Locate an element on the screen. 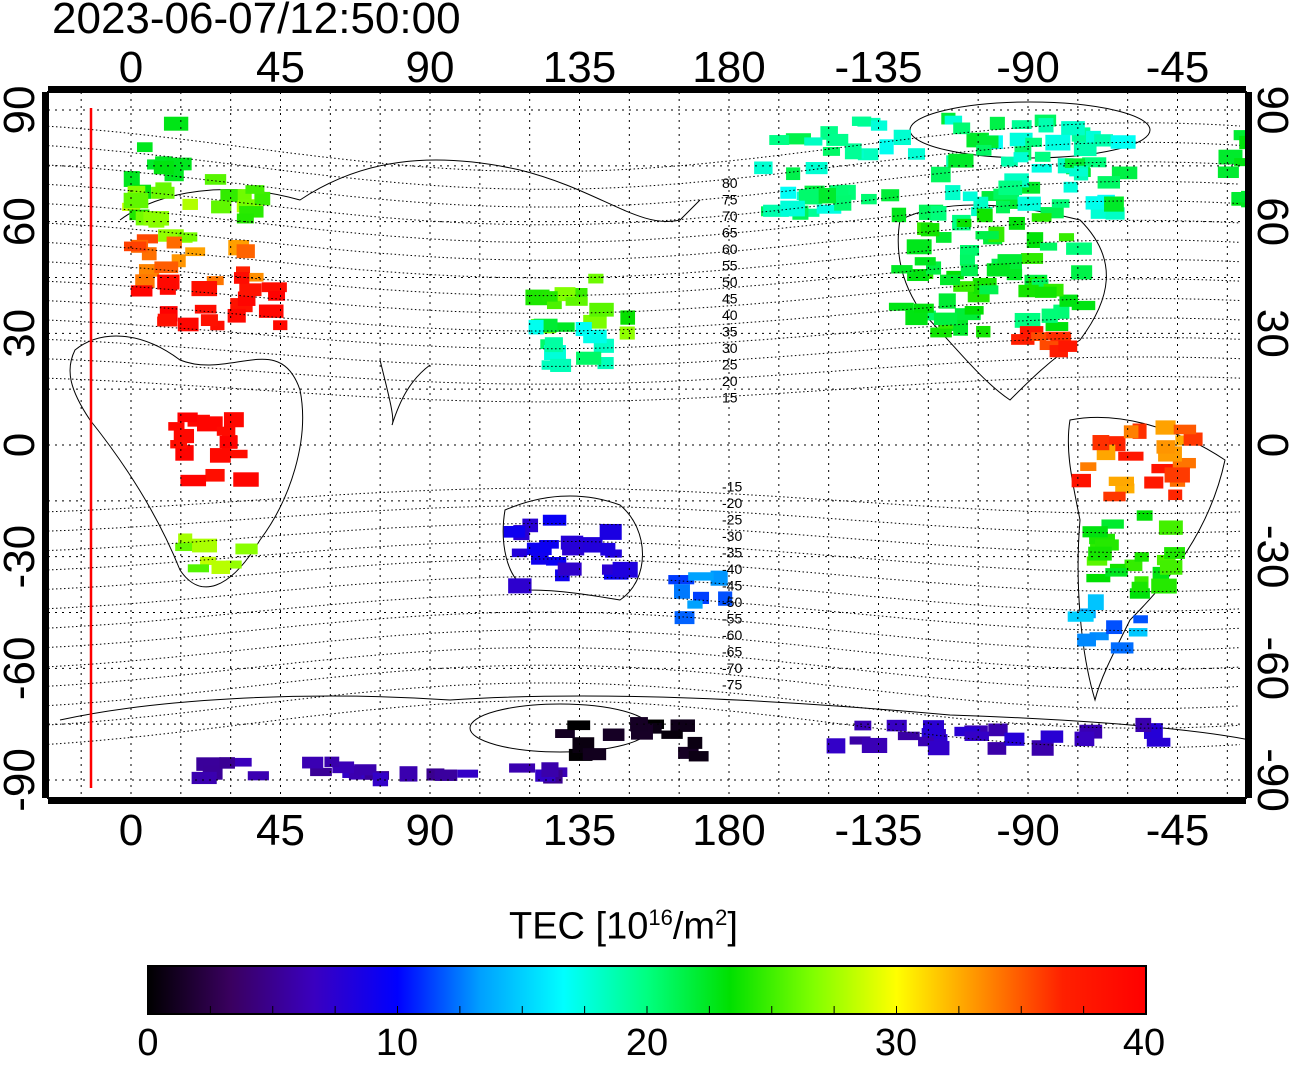 This screenshot has width=1294, height=1065. colorbar-tick-label: 30 is located at coordinates (896, 1043).